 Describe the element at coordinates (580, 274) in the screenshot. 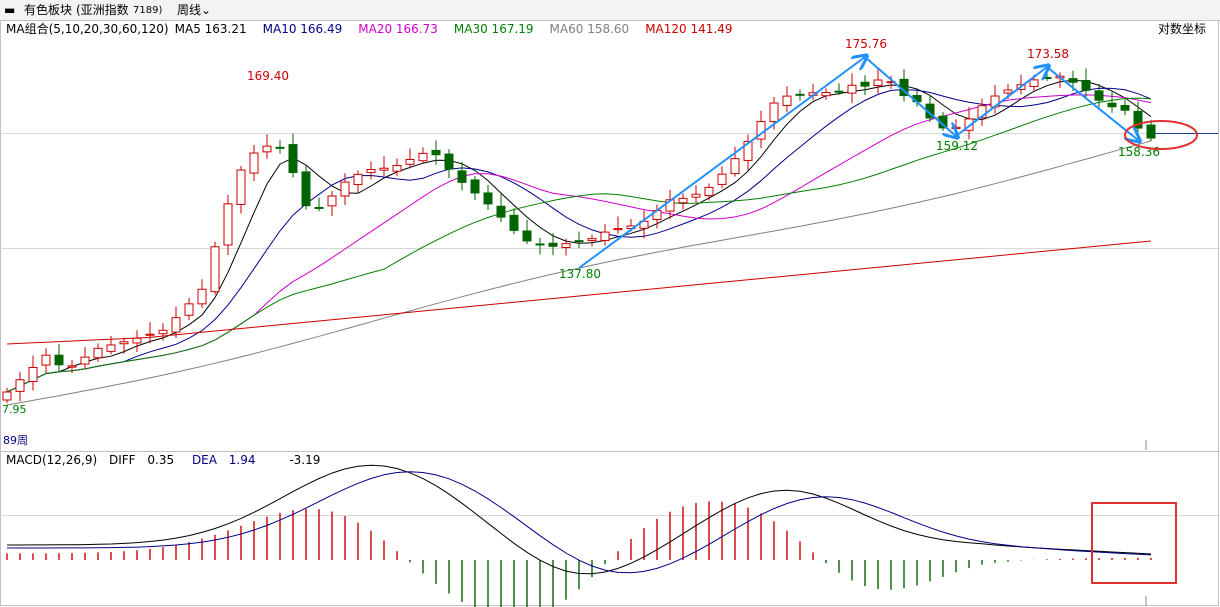

I see `price-annotation: 137.80` at that location.